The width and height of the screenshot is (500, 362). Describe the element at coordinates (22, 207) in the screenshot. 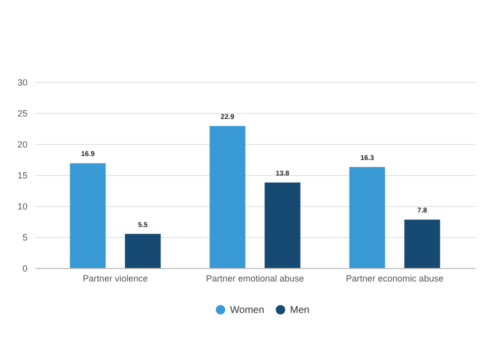

I see `y-tick-label: 10` at that location.